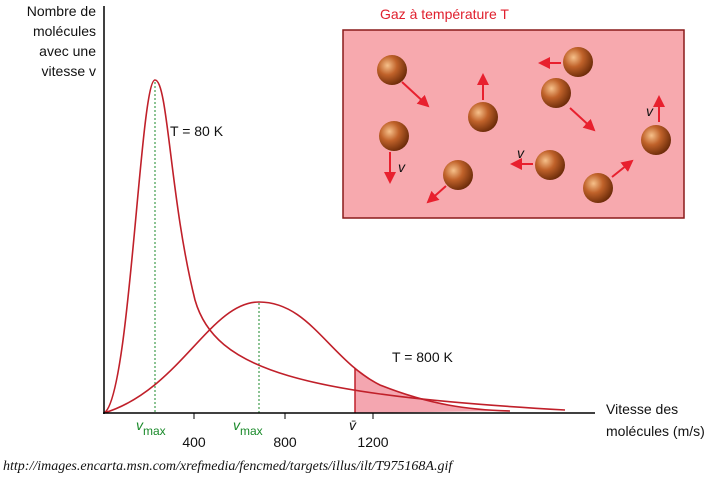  What do you see at coordinates (432, 390) in the screenshot?
I see `shaded-area` at bounding box center [432, 390].